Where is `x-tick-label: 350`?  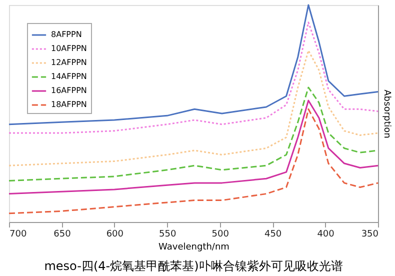
x-tick-label: 350 is located at coordinates (370, 235).